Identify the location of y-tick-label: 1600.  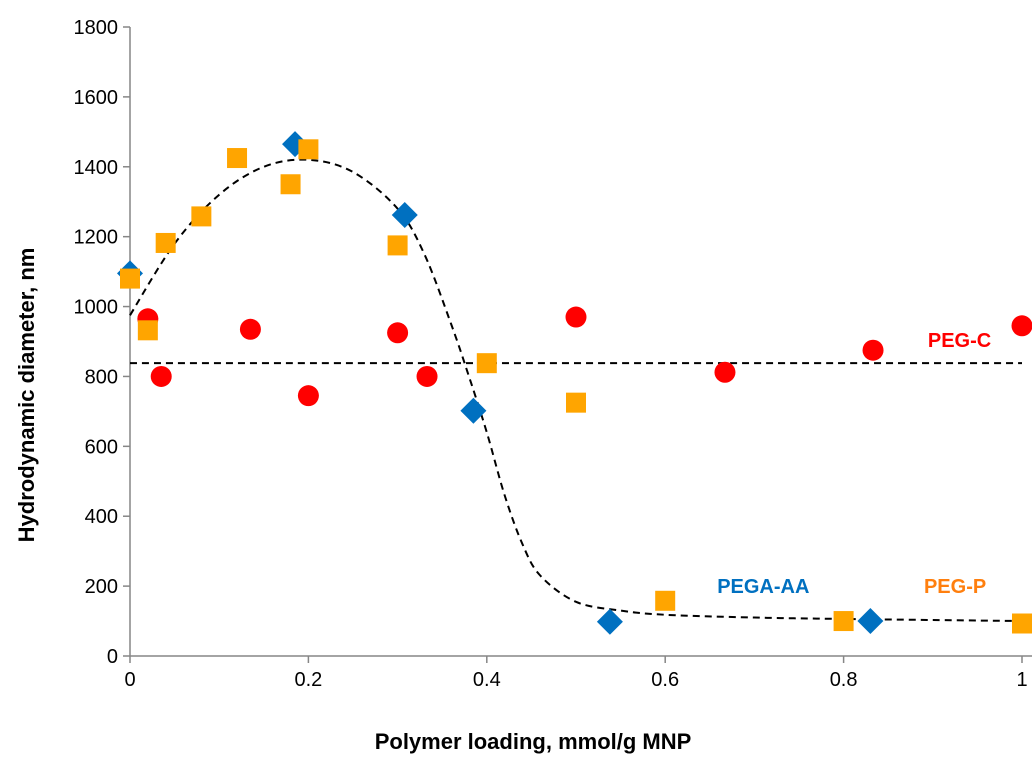
(96, 98).